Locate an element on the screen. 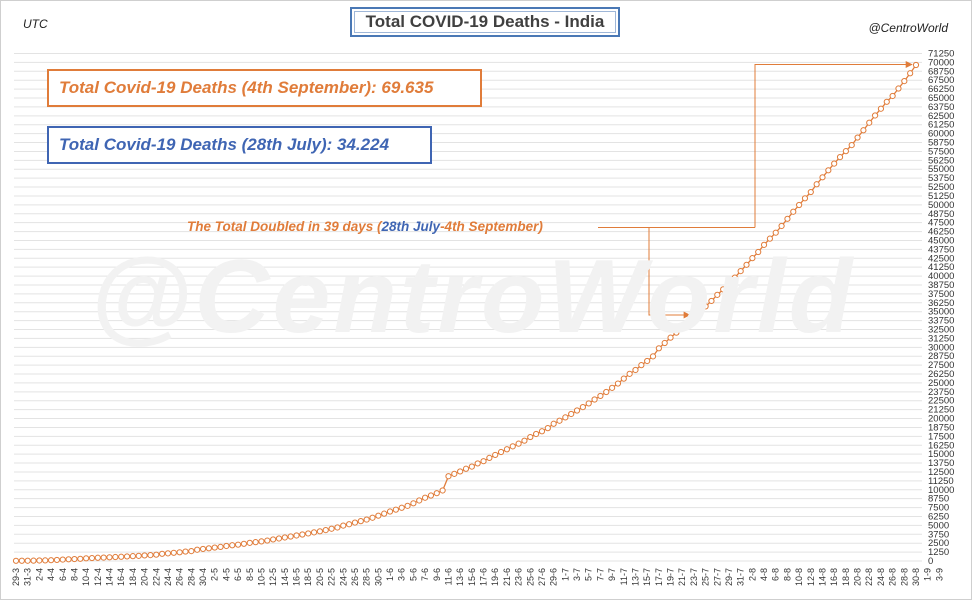  x-tick-label: 11-6 is located at coordinates (448, 576).